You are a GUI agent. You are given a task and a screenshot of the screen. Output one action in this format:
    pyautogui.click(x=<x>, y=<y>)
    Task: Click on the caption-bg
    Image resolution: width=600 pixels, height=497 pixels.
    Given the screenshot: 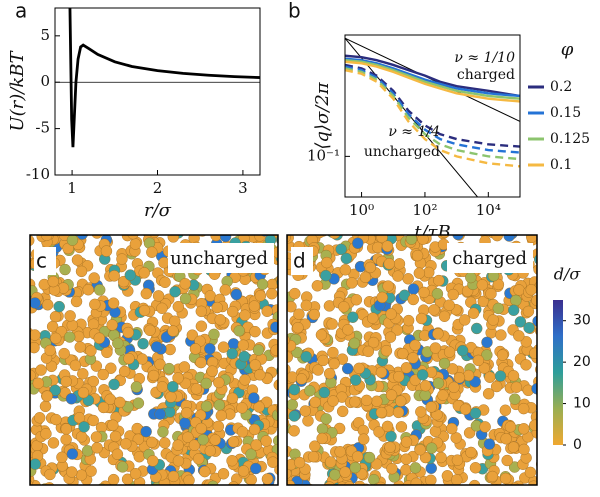 What is the action you would take?
    pyautogui.click(x=221, y=258)
    